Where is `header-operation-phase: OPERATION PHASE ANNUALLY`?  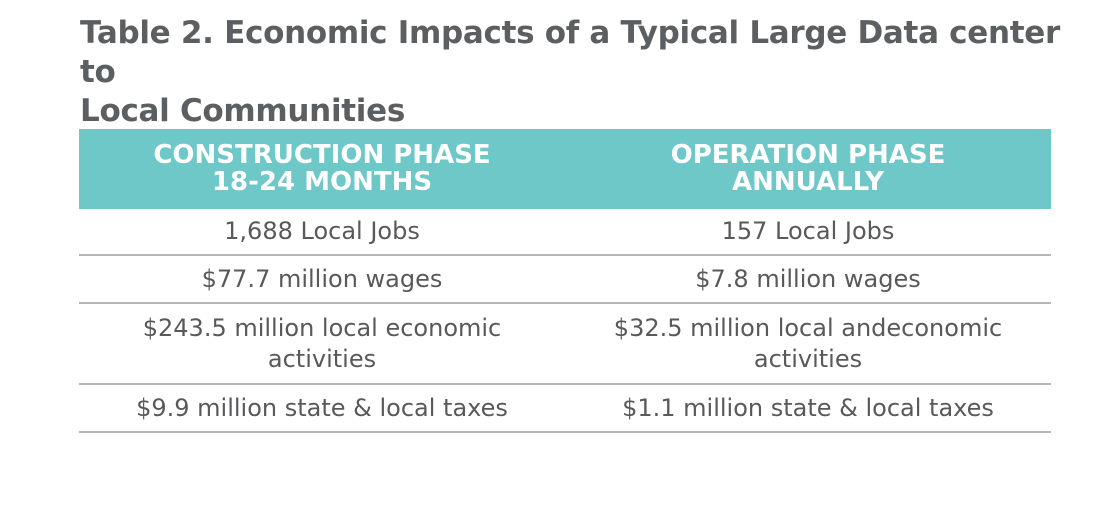
header-operation-phase: OPERATION PHASE ANNUALLY is located at coordinates (808, 169).